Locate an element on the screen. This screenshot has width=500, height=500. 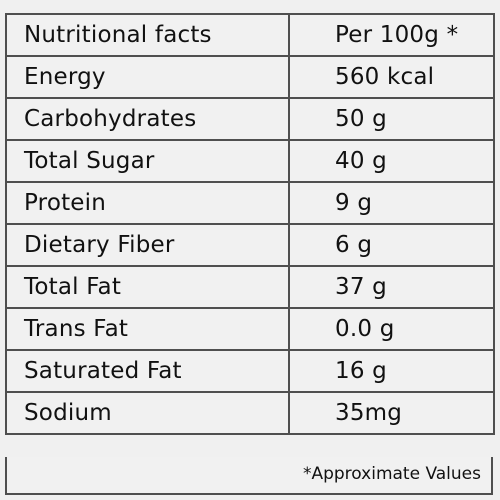
nutrient-label: Carbohydrates is located at coordinates (147, 119).